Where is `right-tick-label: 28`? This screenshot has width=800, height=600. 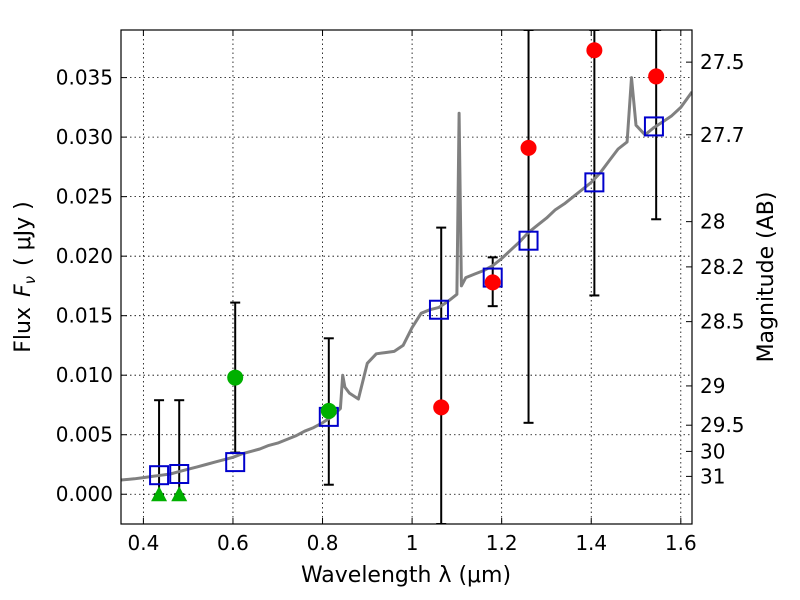
right-tick-label: 28 is located at coordinates (712, 222).